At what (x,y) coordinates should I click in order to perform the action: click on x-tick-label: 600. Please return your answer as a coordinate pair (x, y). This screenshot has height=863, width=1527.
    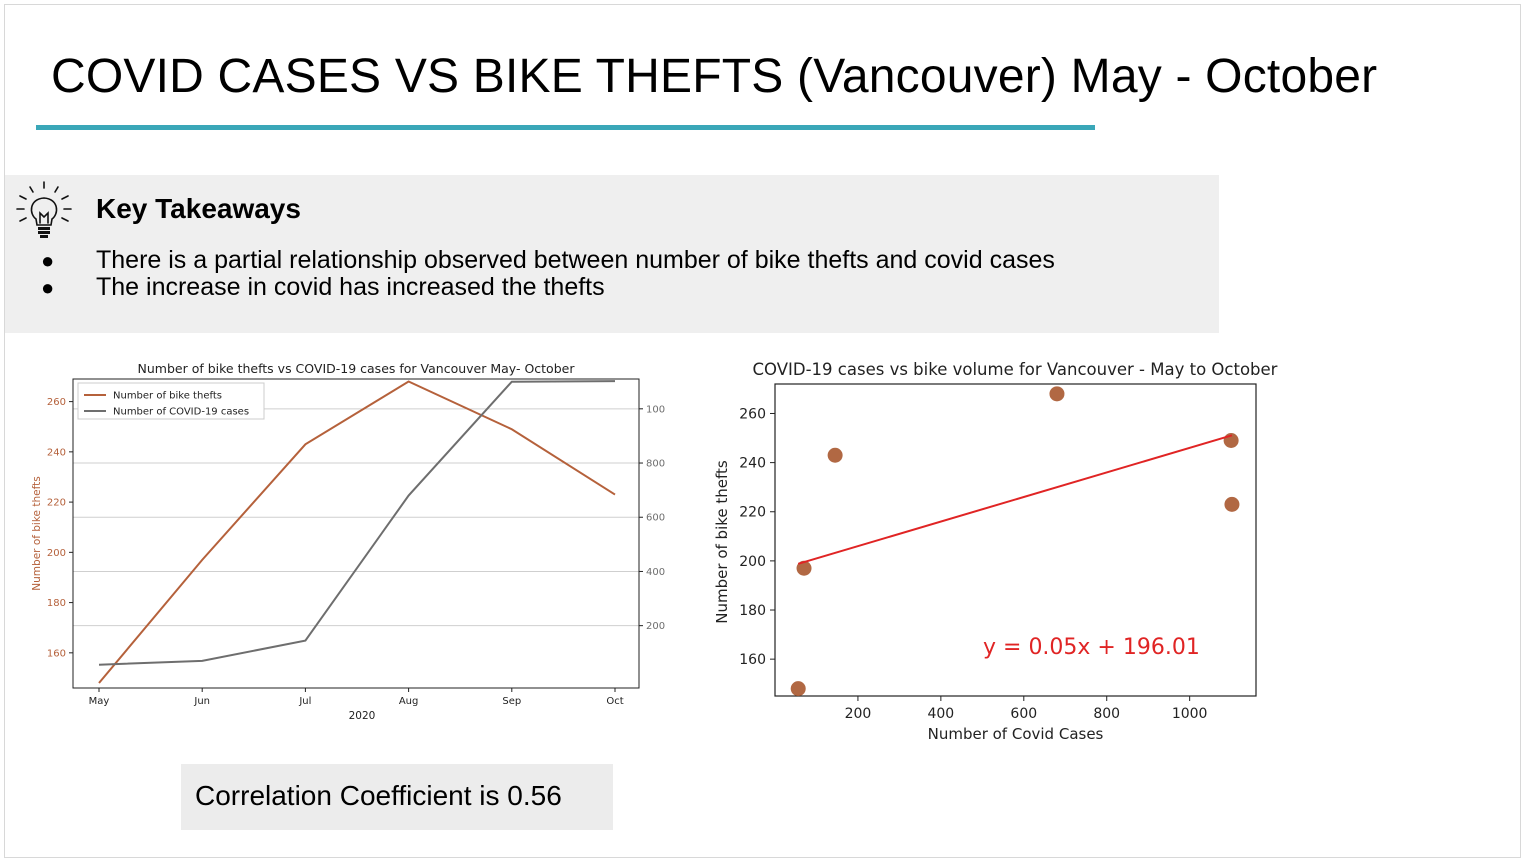
    Looking at the image, I should click on (1023, 714).